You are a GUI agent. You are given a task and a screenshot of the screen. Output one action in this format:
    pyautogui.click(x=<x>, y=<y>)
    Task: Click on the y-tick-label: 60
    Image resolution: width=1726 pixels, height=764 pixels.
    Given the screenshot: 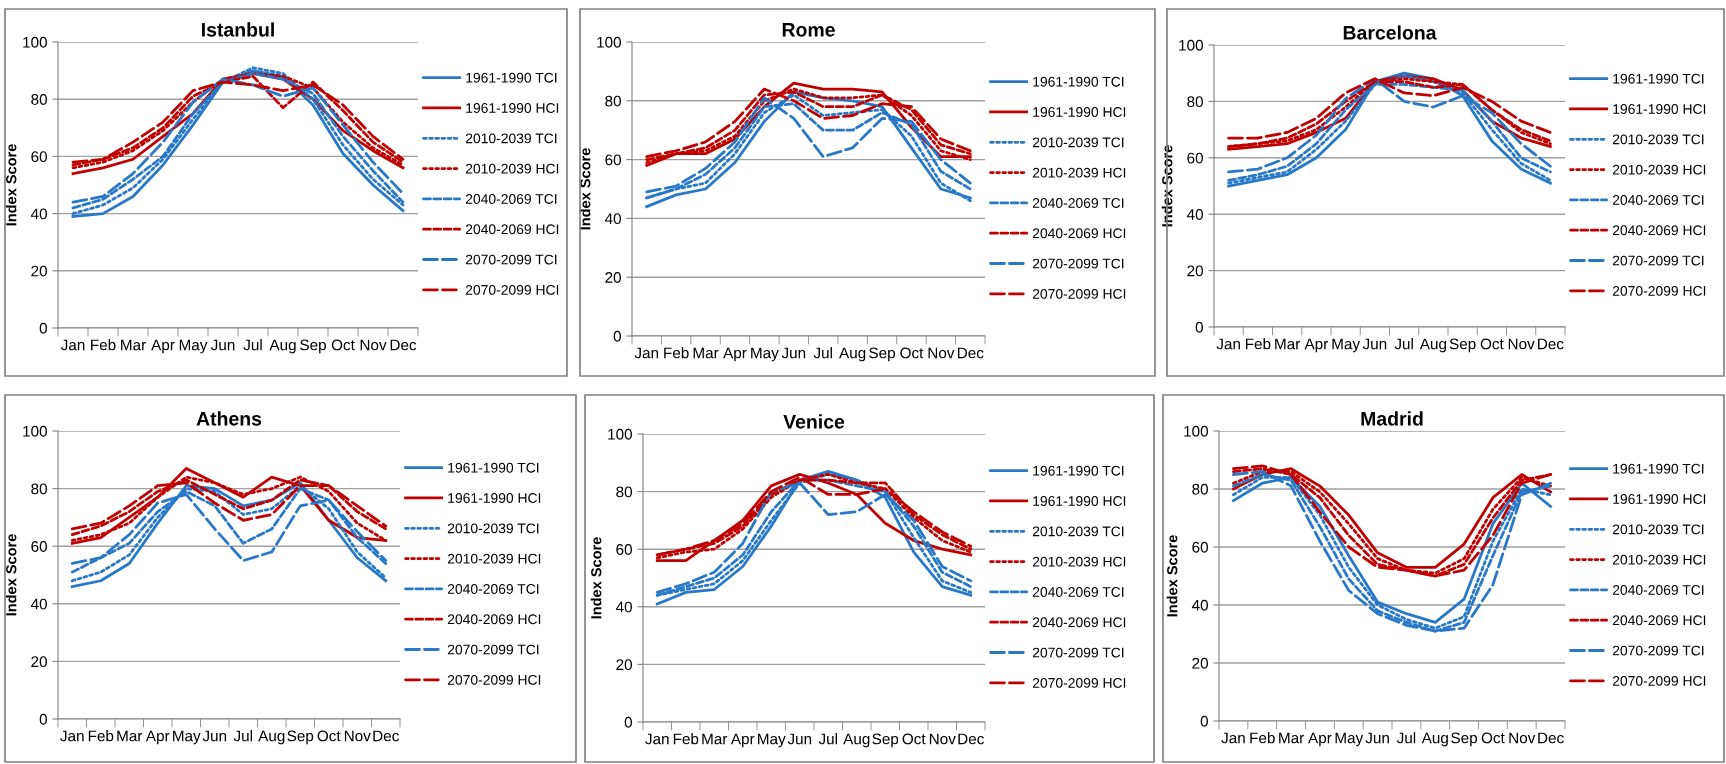 What is the action you would take?
    pyautogui.click(x=39, y=546)
    